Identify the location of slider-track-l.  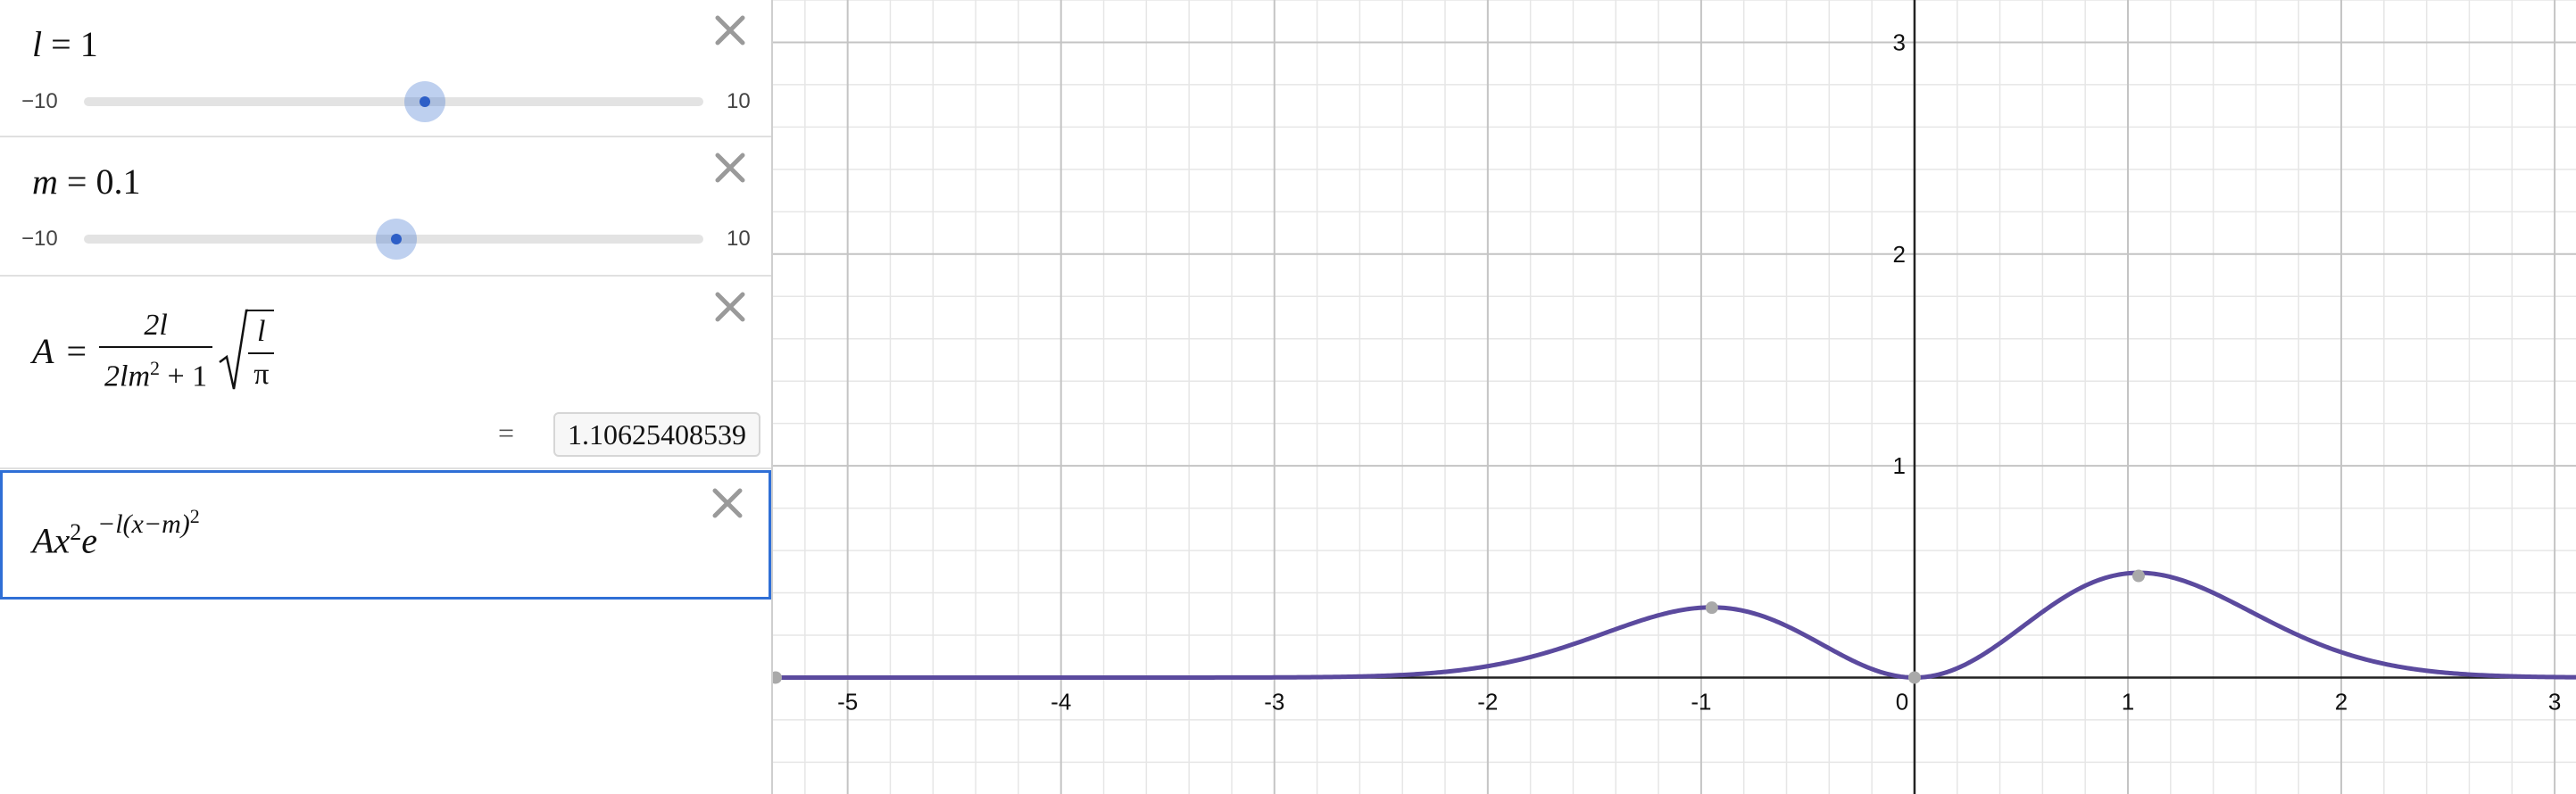
(393, 101).